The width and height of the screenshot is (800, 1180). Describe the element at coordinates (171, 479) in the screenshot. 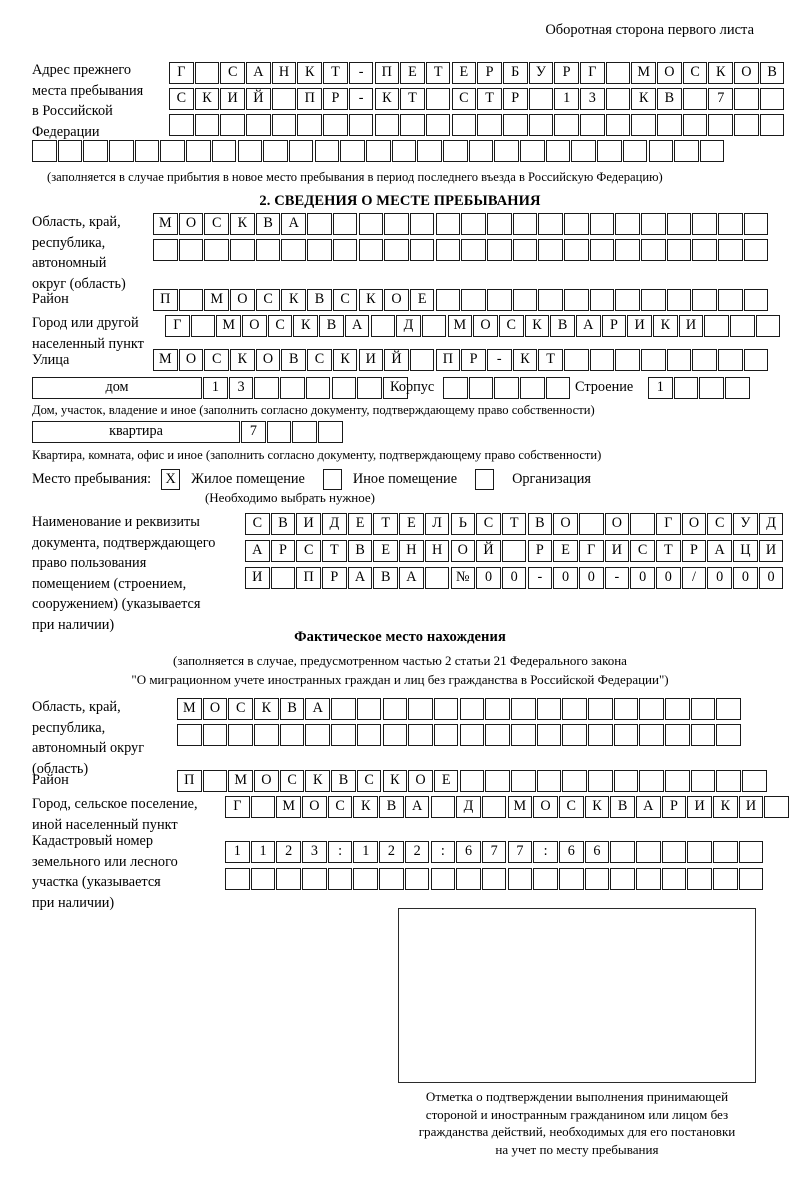

I see `stay-type-checkbox-residential: Х` at that location.